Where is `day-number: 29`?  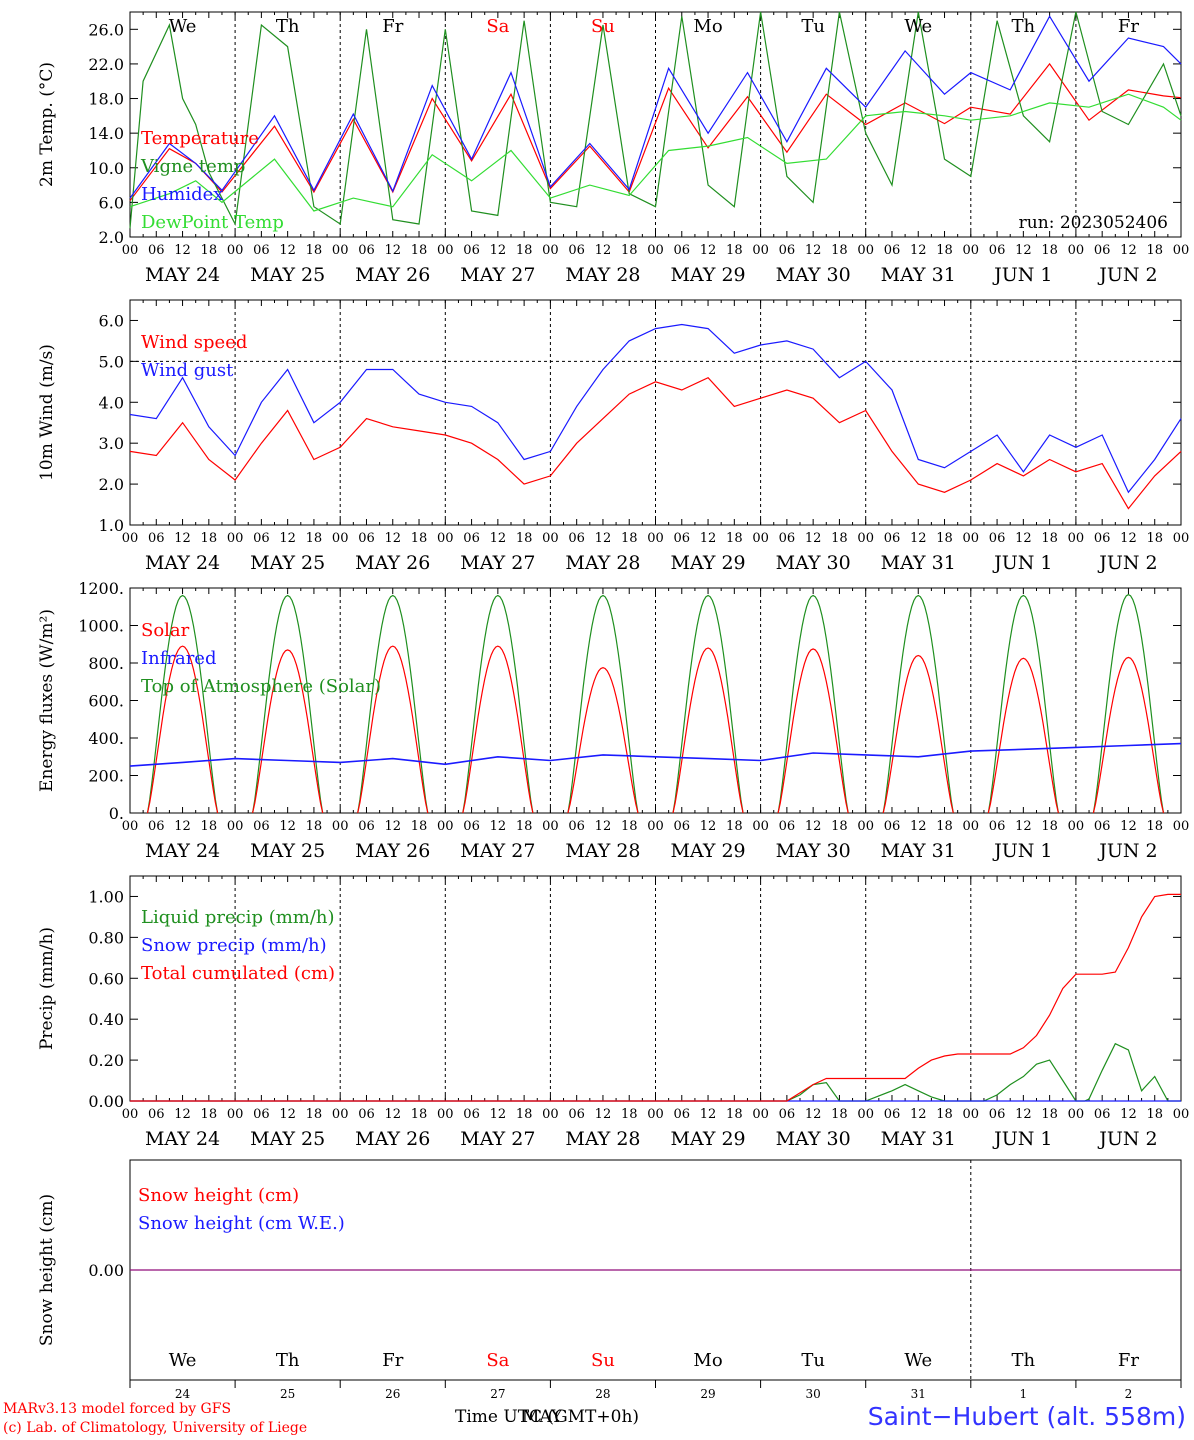 day-number: 29 is located at coordinates (707, 1394).